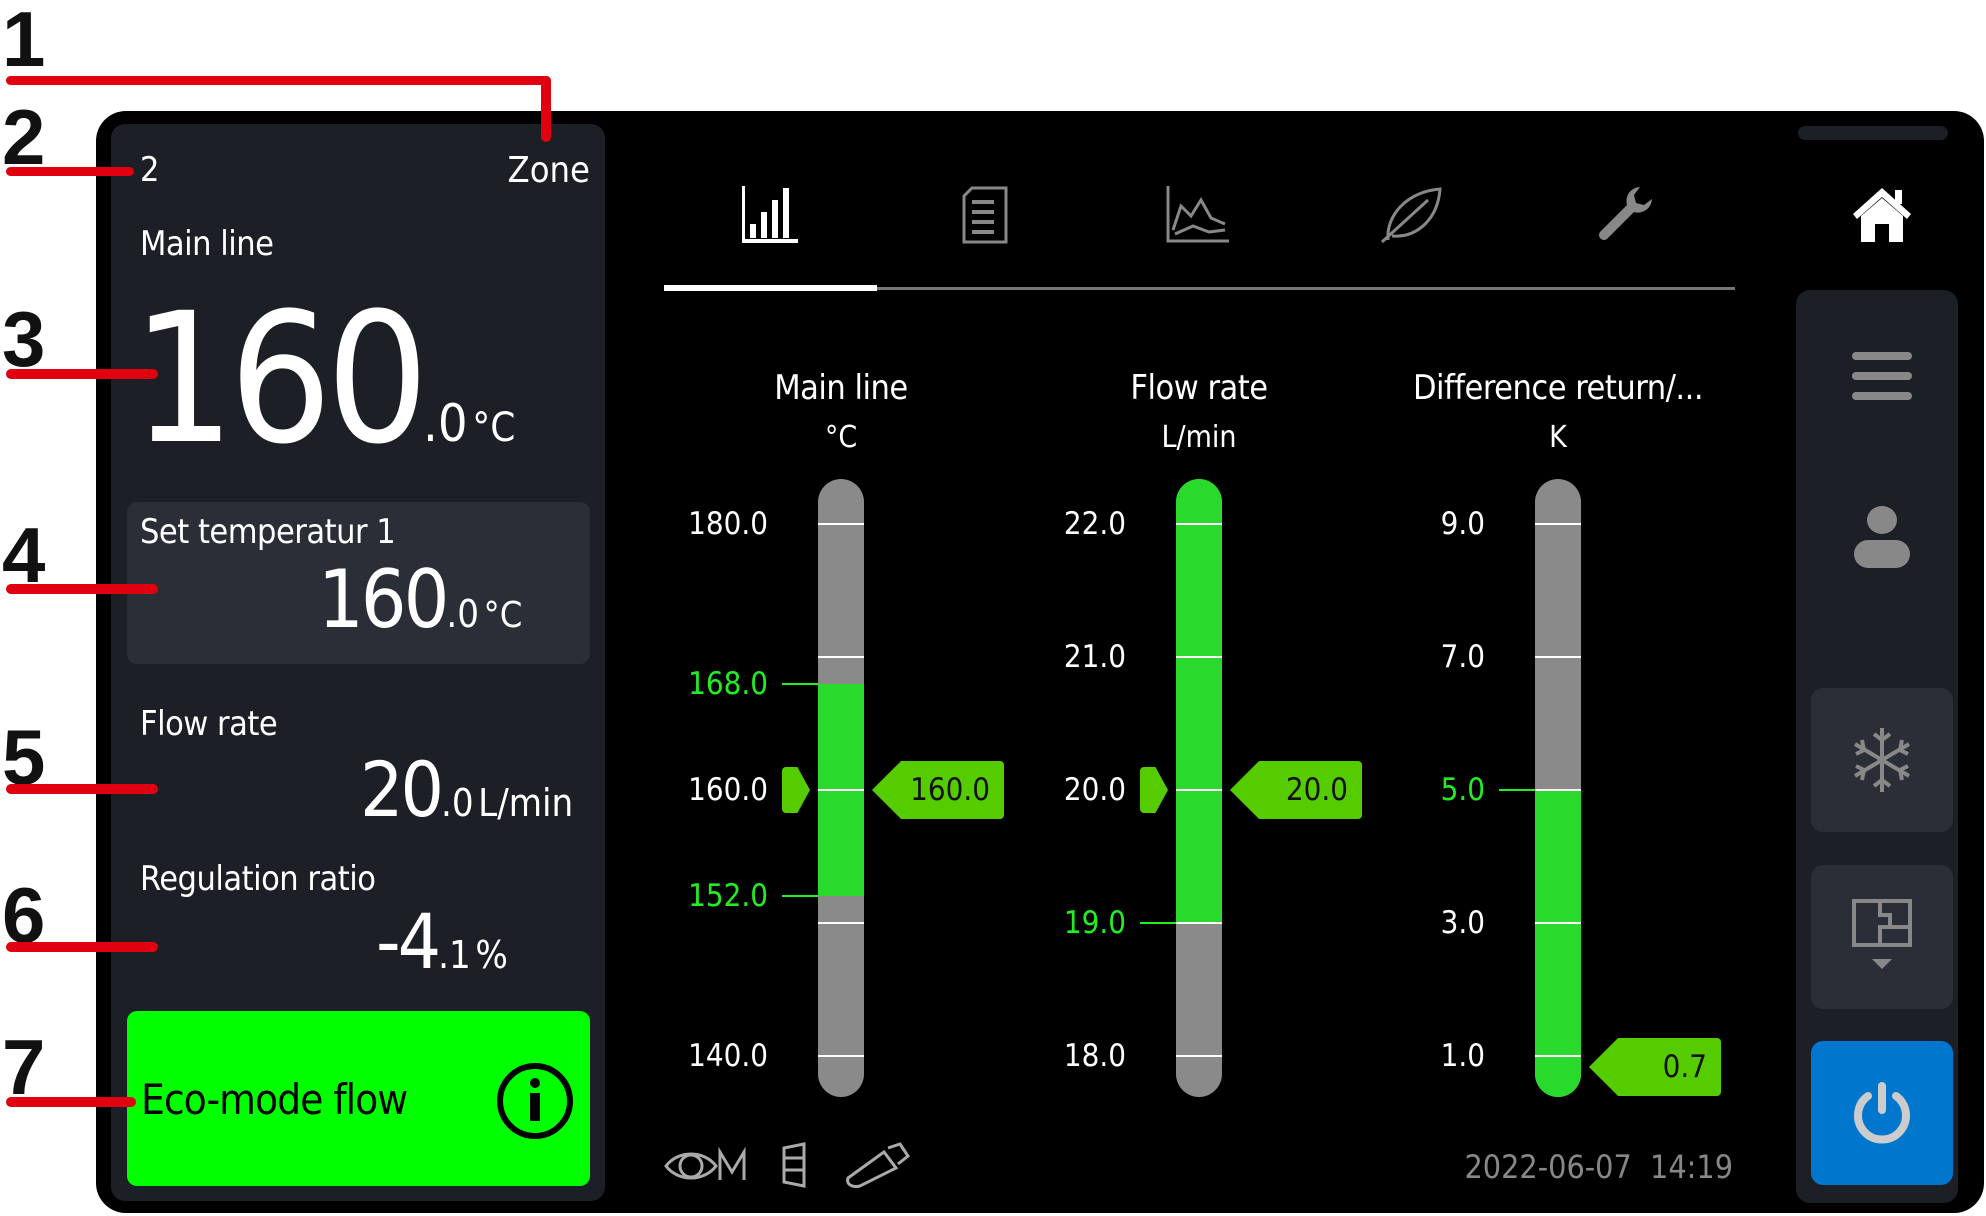 The width and height of the screenshot is (1986, 1216). What do you see at coordinates (1684, 1067) in the screenshot?
I see `value-flag-label: 0.7` at bounding box center [1684, 1067].